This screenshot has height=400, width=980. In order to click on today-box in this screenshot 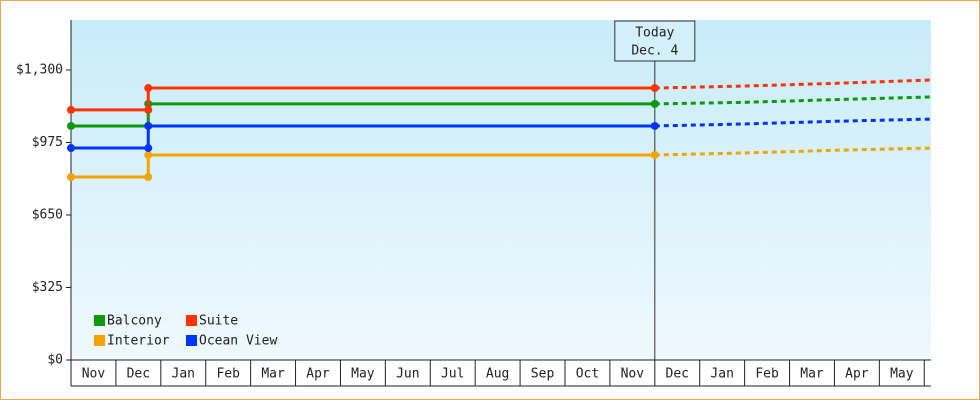, I will do `click(655, 41)`.